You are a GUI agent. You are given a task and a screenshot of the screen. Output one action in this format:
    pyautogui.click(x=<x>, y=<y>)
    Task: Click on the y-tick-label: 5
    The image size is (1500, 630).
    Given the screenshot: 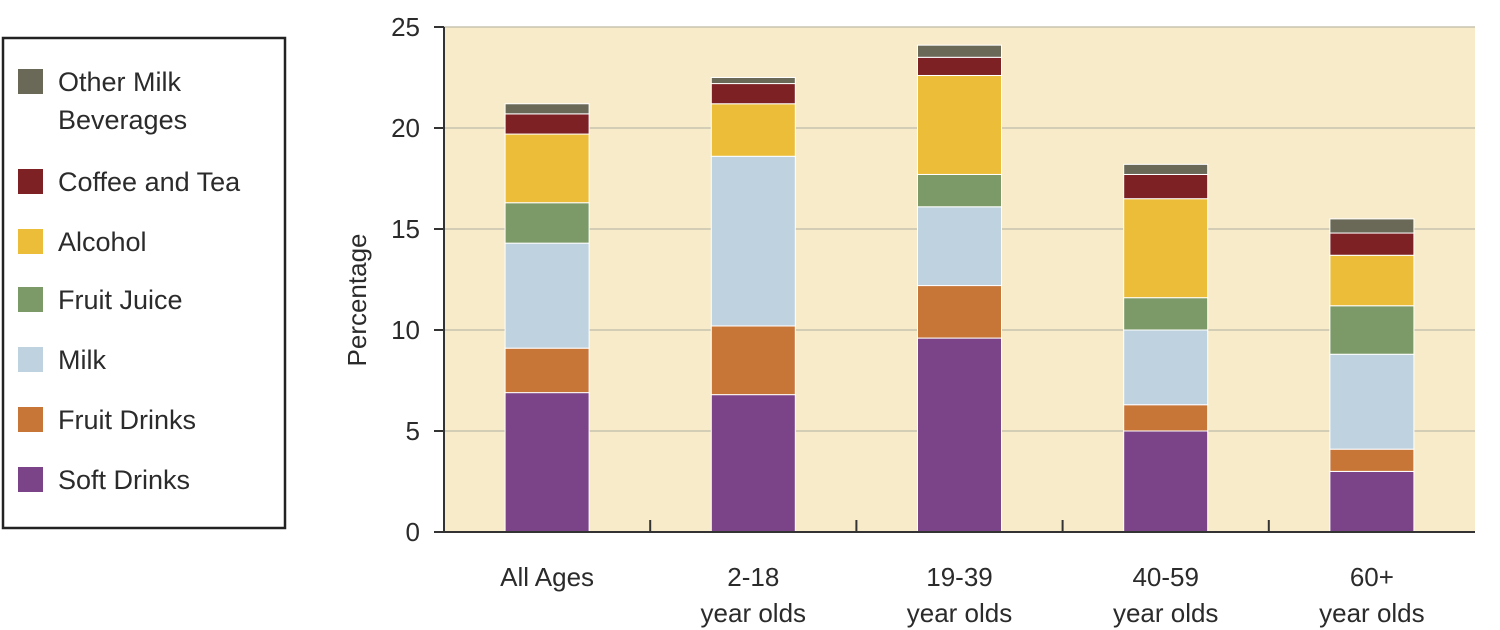 What is the action you would take?
    pyautogui.click(x=413, y=431)
    